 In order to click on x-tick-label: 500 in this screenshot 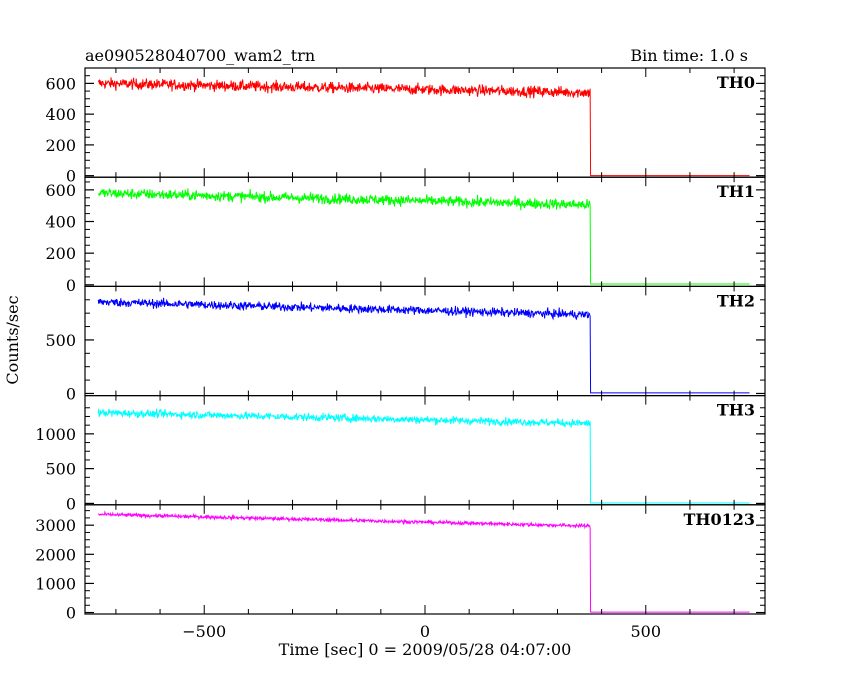, I will do `click(646, 631)`.